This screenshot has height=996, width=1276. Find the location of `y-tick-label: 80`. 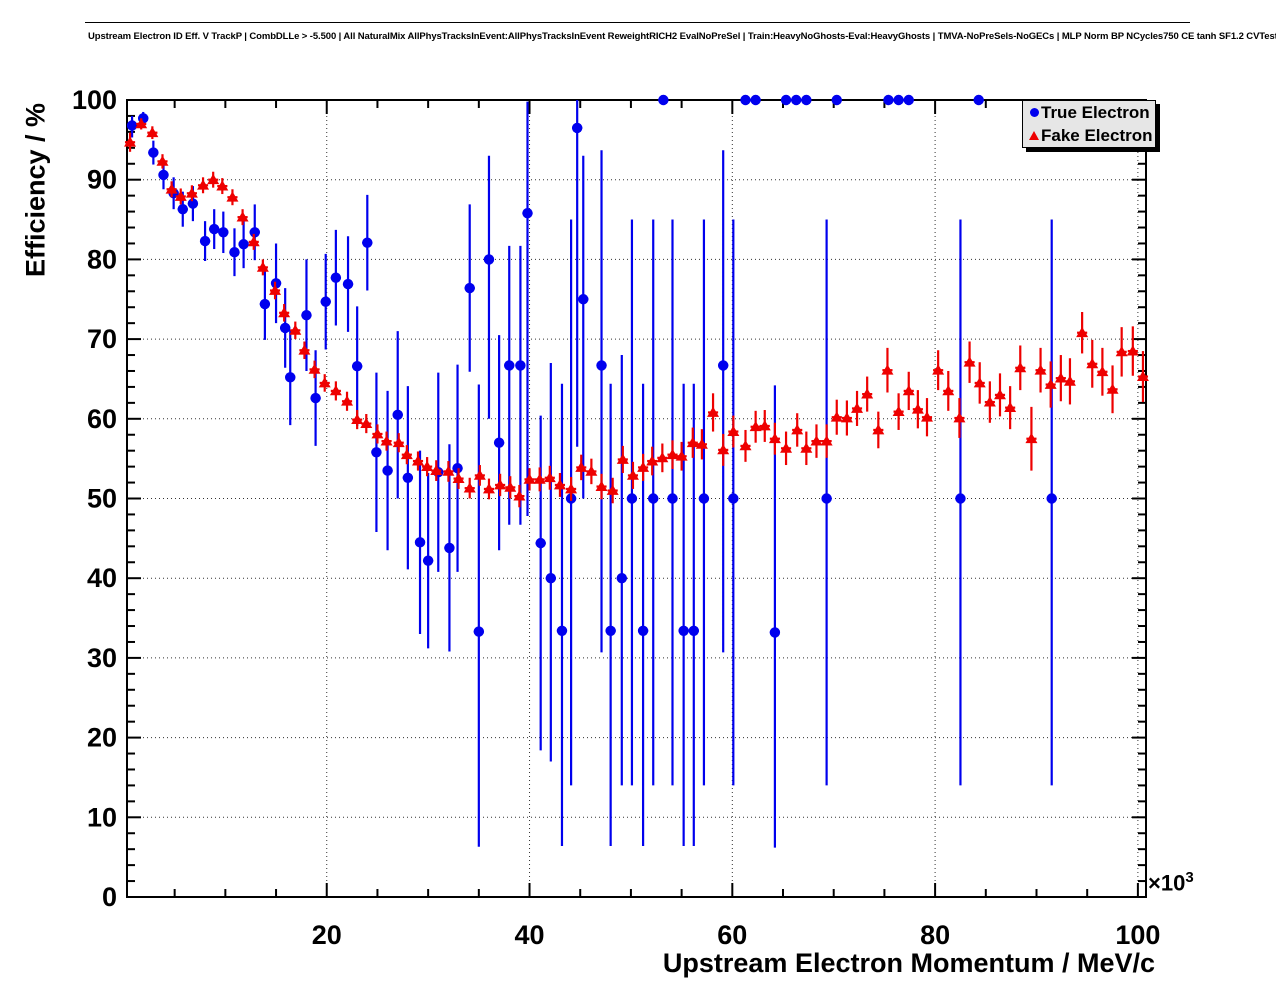

y-tick-label: 80 is located at coordinates (102, 259).